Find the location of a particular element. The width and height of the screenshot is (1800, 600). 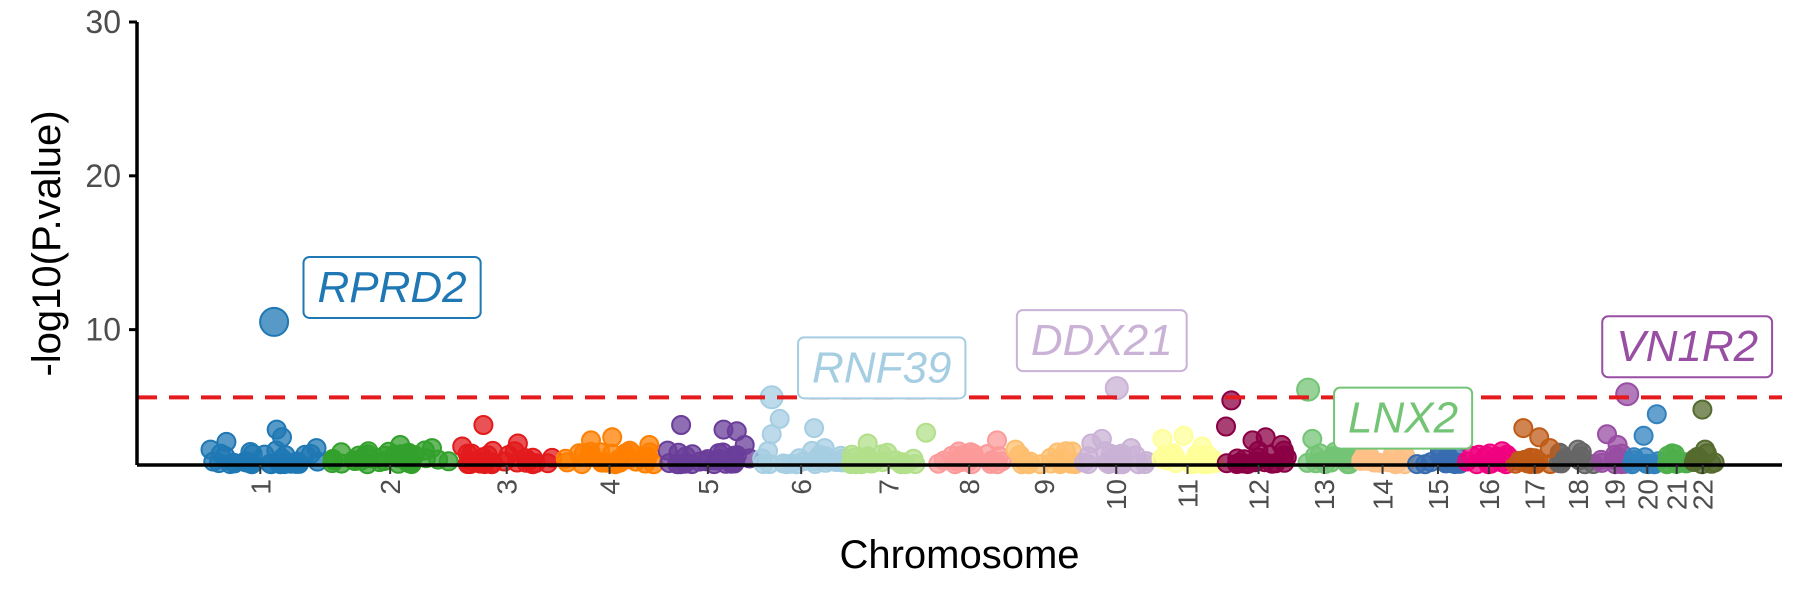

x-tick-label-chr-3: 3 is located at coordinates (507, 487).